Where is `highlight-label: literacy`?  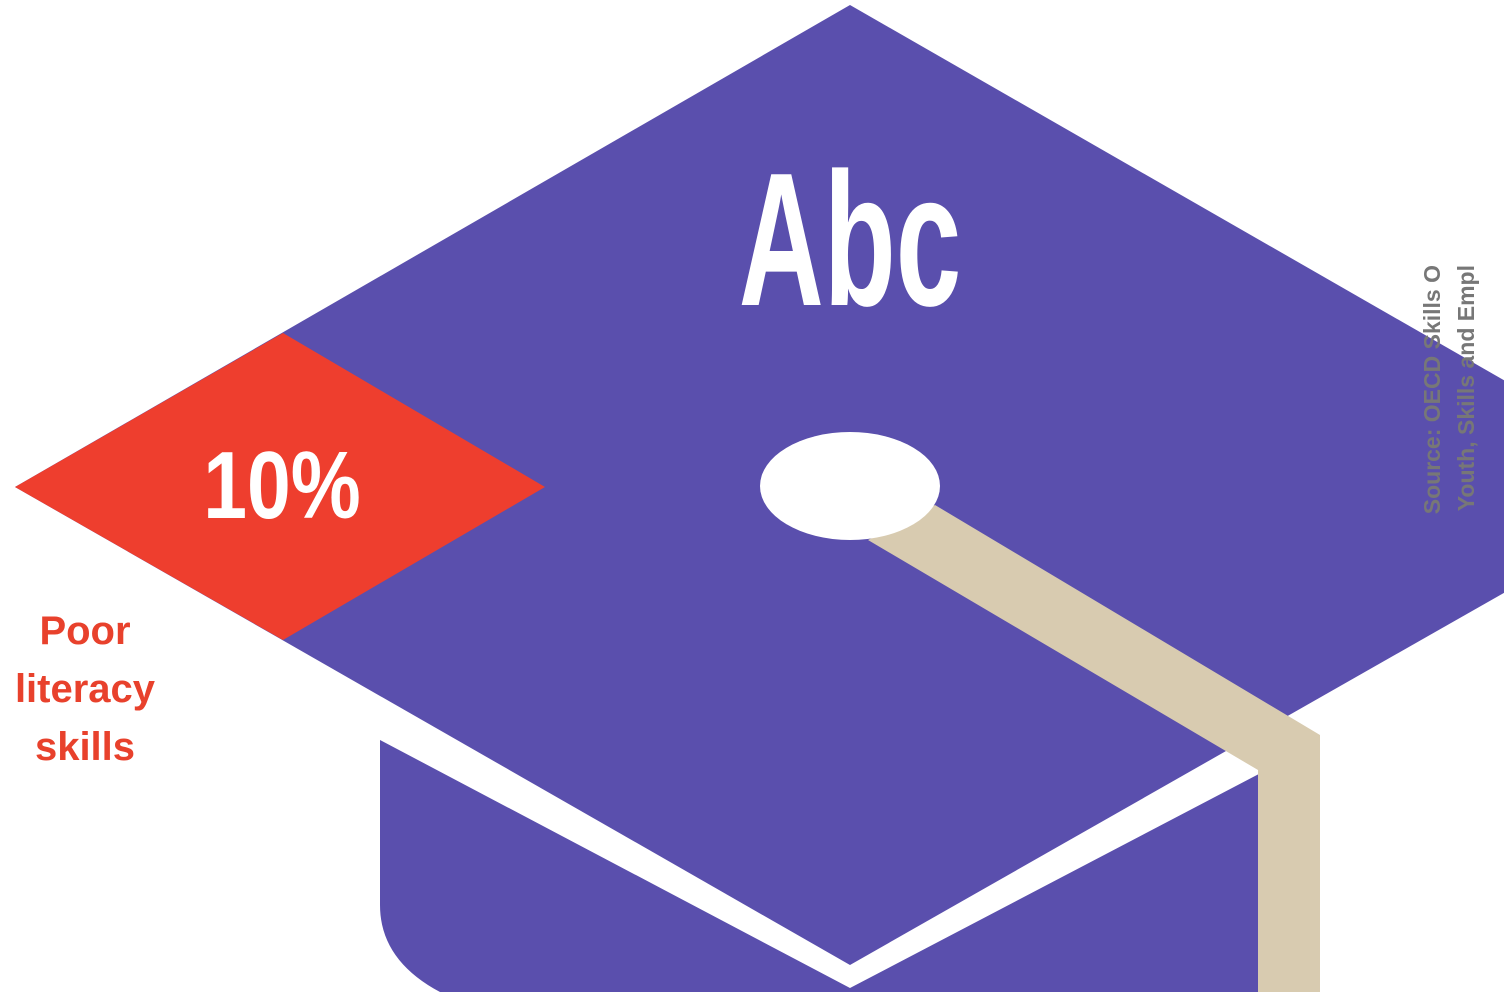
highlight-label: literacy is located at coordinates (85, 689).